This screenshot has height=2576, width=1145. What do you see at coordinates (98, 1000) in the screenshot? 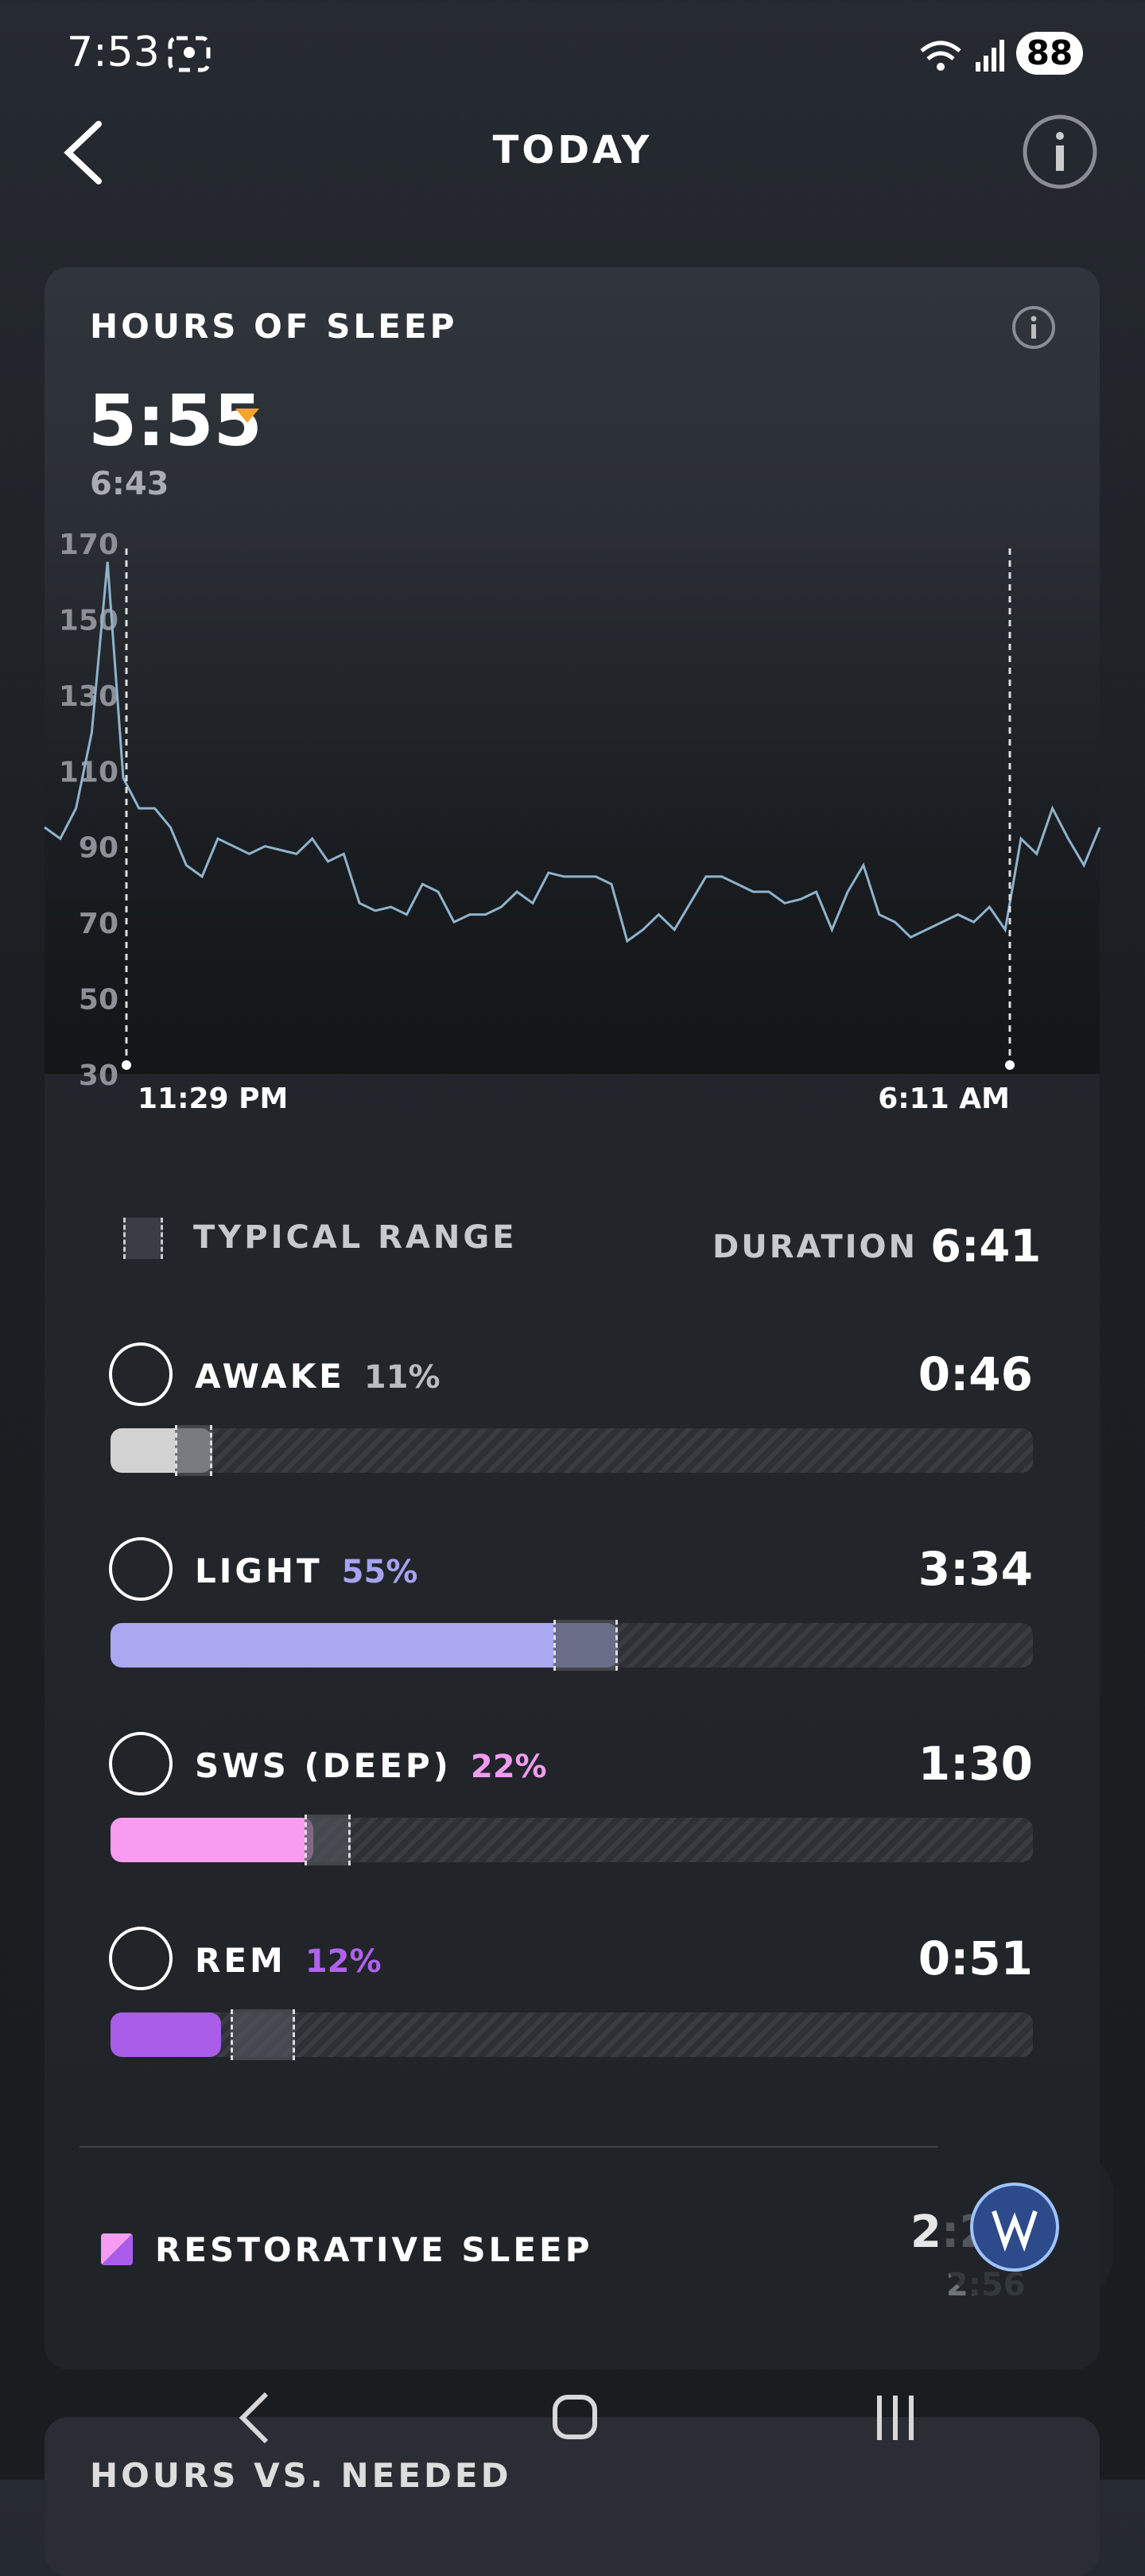
I see `y-tick-label: 50` at bounding box center [98, 1000].